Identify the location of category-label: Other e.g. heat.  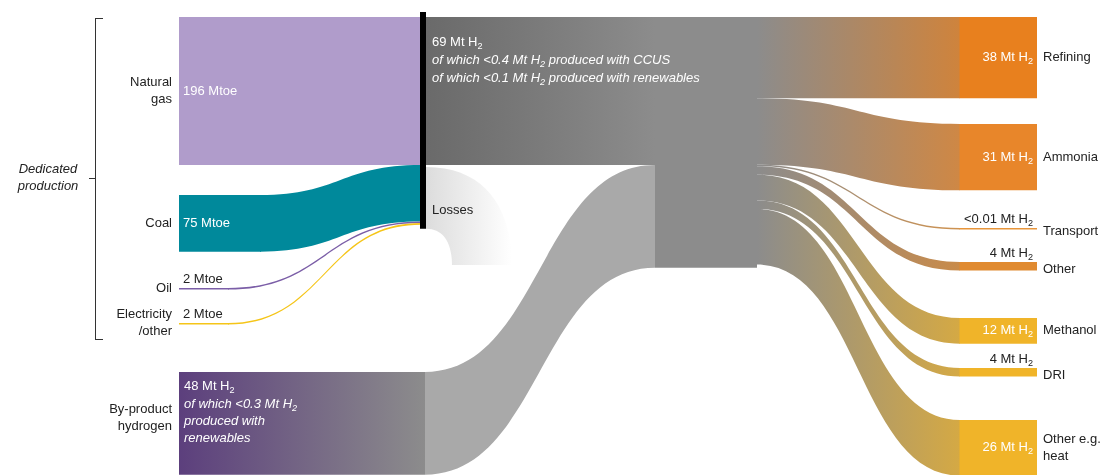
(1072, 446).